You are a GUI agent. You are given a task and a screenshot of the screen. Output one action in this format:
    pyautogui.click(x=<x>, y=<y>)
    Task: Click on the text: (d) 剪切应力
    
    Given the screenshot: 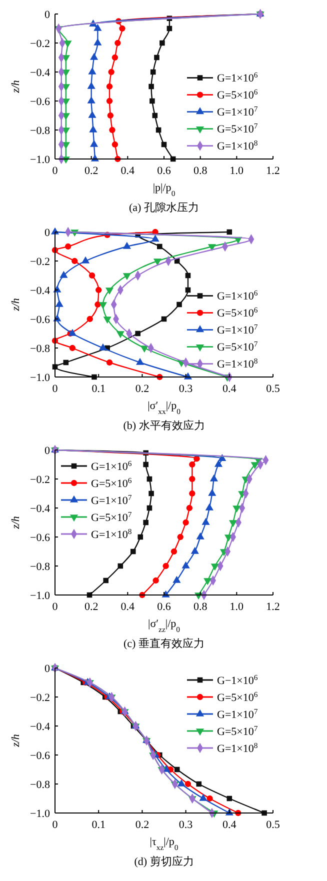 What is the action you would take?
    pyautogui.click(x=164, y=861)
    